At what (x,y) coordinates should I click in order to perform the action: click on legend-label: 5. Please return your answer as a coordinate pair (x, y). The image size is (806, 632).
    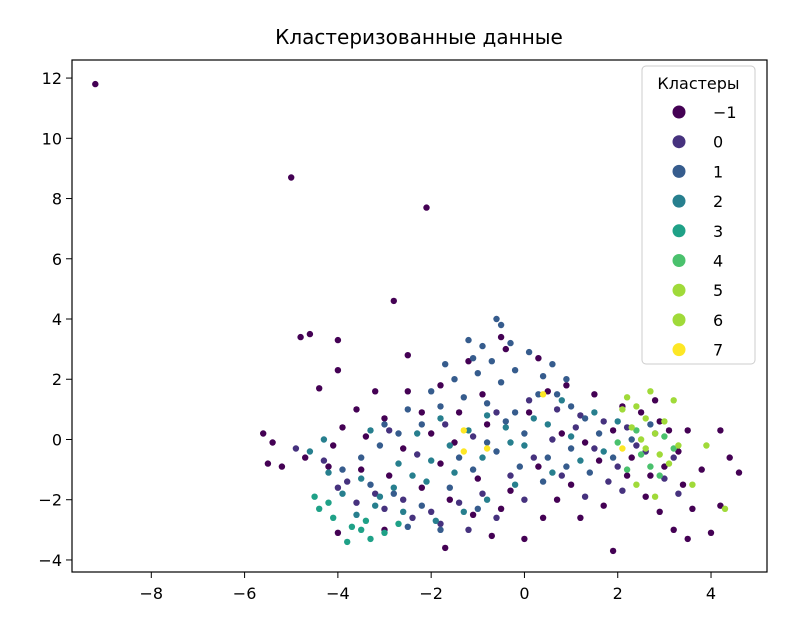
    Looking at the image, I should click on (718, 290).